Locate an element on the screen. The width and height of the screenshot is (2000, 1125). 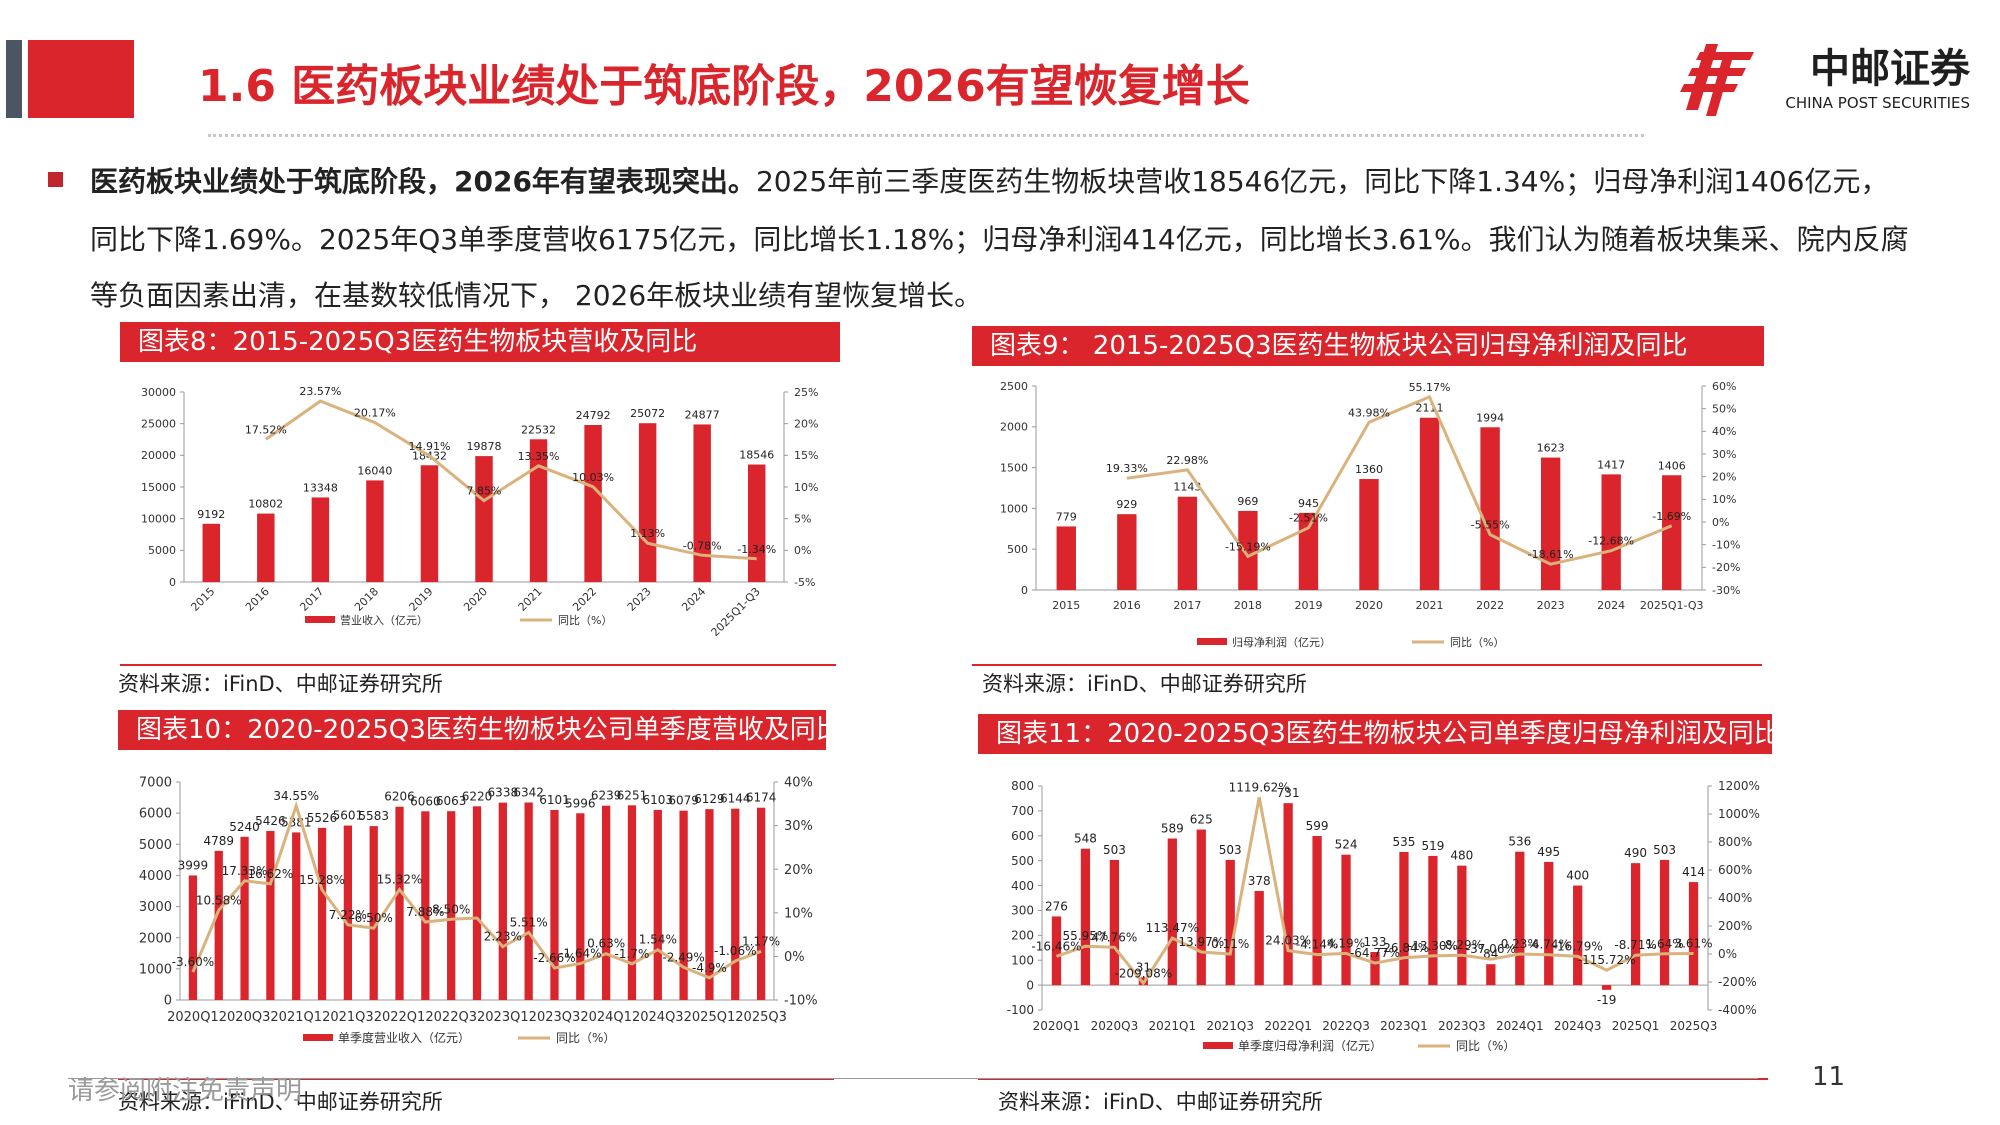
title-divider is located at coordinates (926, 135).